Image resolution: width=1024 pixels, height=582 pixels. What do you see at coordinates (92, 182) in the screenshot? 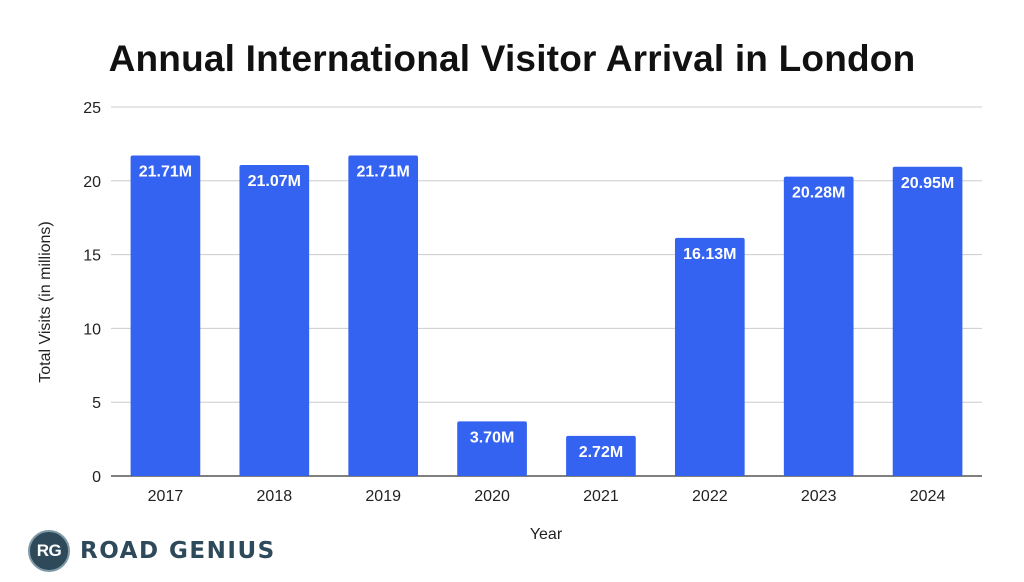
I see `y-tick-label: 20` at bounding box center [92, 182].